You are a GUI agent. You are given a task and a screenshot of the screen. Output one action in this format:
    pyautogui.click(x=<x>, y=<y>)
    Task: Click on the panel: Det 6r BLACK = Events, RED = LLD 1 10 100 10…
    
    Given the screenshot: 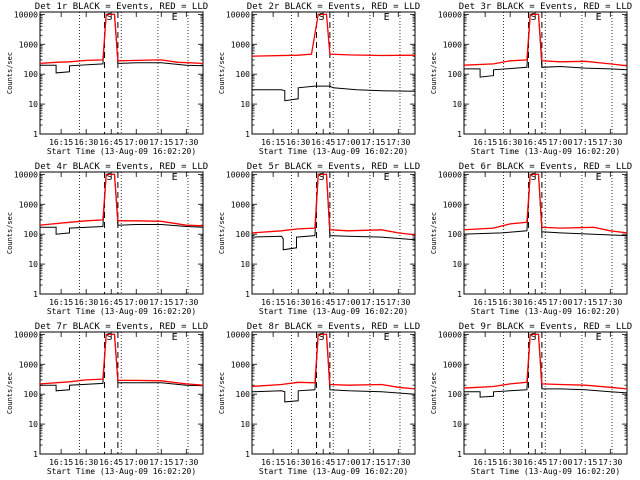 What is the action you would take?
    pyautogui.click(x=531, y=239)
    